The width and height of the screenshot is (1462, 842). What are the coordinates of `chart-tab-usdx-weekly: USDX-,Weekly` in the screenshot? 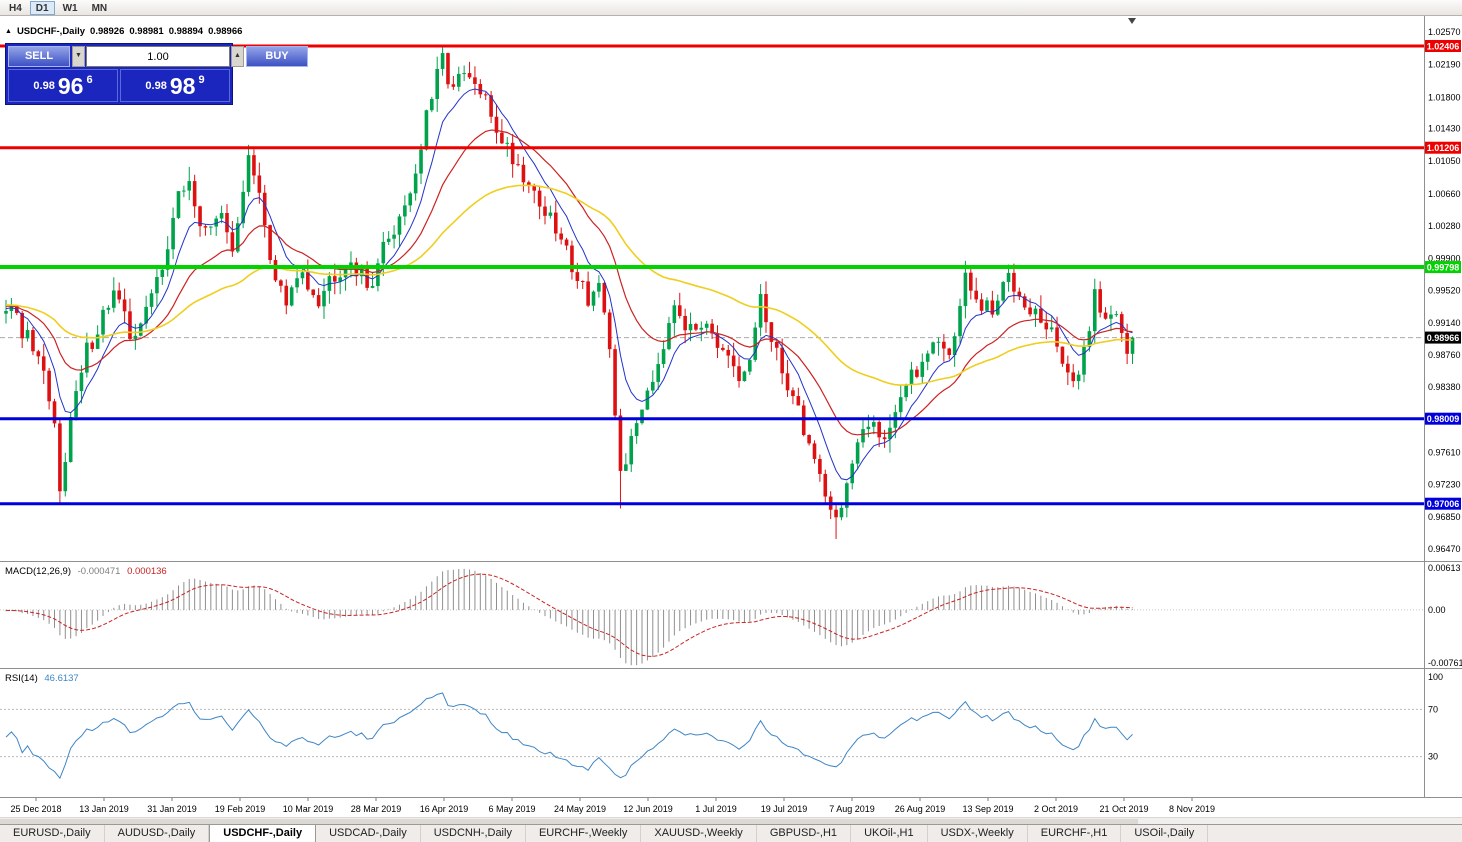 It's located at (978, 833).